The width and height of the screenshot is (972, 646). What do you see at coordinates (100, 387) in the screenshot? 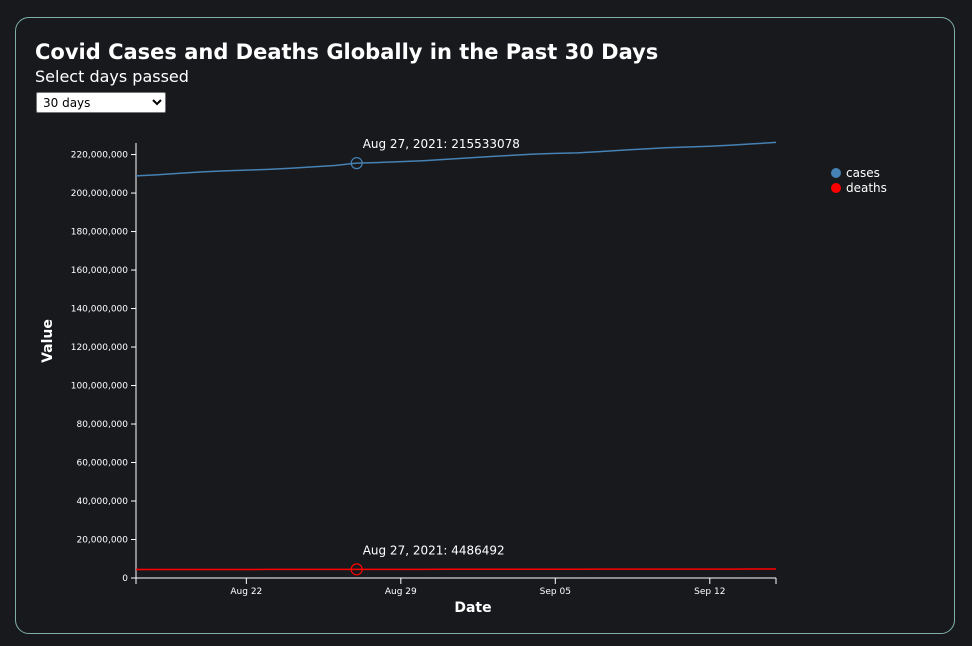
I see `y-tick-label: 100,000,000` at bounding box center [100, 387].